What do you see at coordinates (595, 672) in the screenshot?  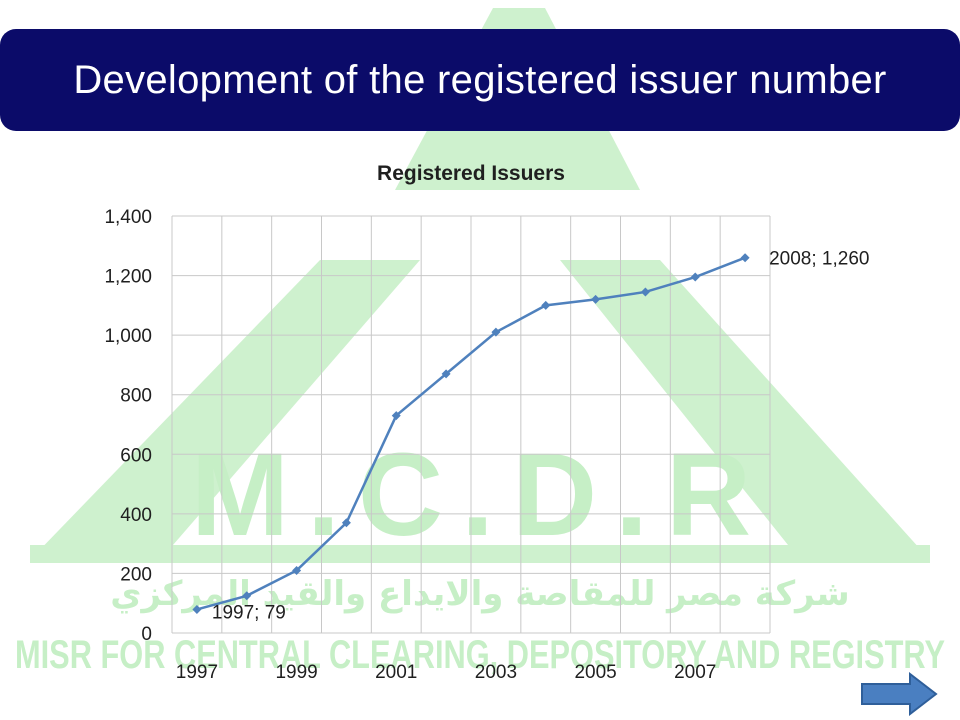 I see `x-tick-label: 2005` at bounding box center [595, 672].